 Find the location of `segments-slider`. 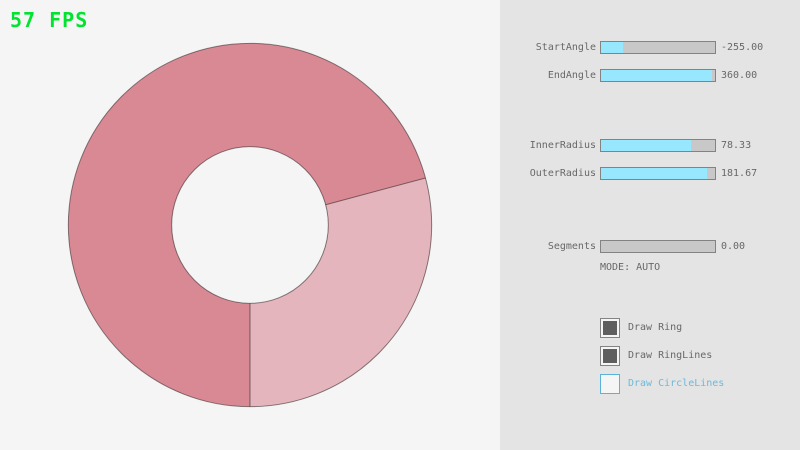

segments-slider is located at coordinates (658, 246).